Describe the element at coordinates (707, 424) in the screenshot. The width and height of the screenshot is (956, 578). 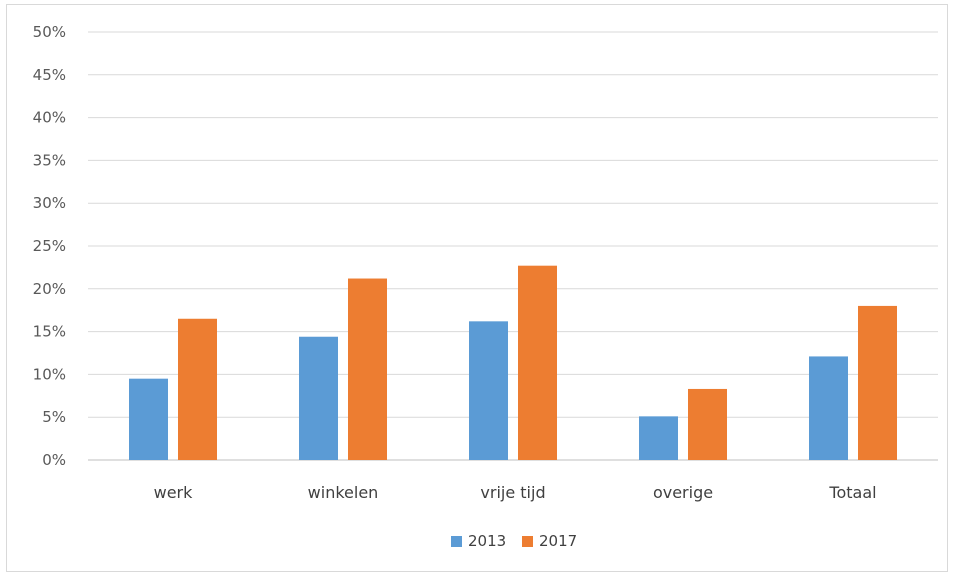
I see `bar-2017-overige` at that location.